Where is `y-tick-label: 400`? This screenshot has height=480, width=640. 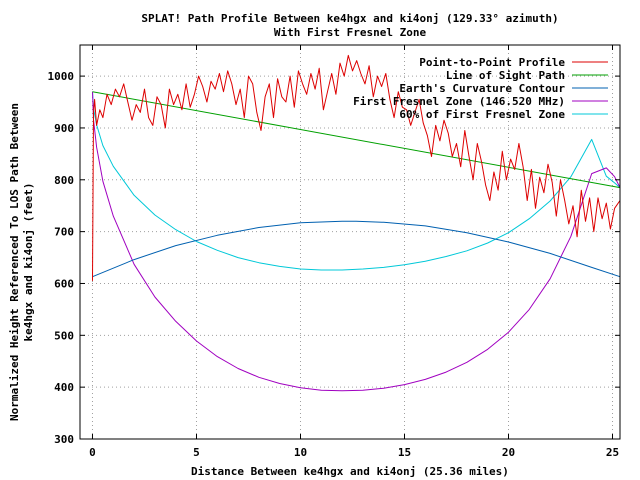 y-tick-label: 400 is located at coordinates (64, 387).